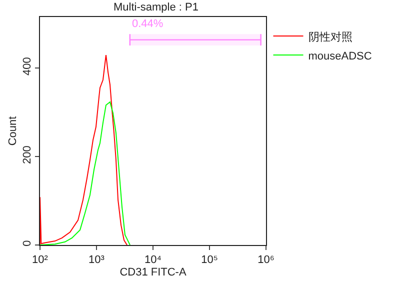  What do you see at coordinates (156, 8) in the screenshot?
I see `chart-title: Multi-sample : P1` at bounding box center [156, 8].